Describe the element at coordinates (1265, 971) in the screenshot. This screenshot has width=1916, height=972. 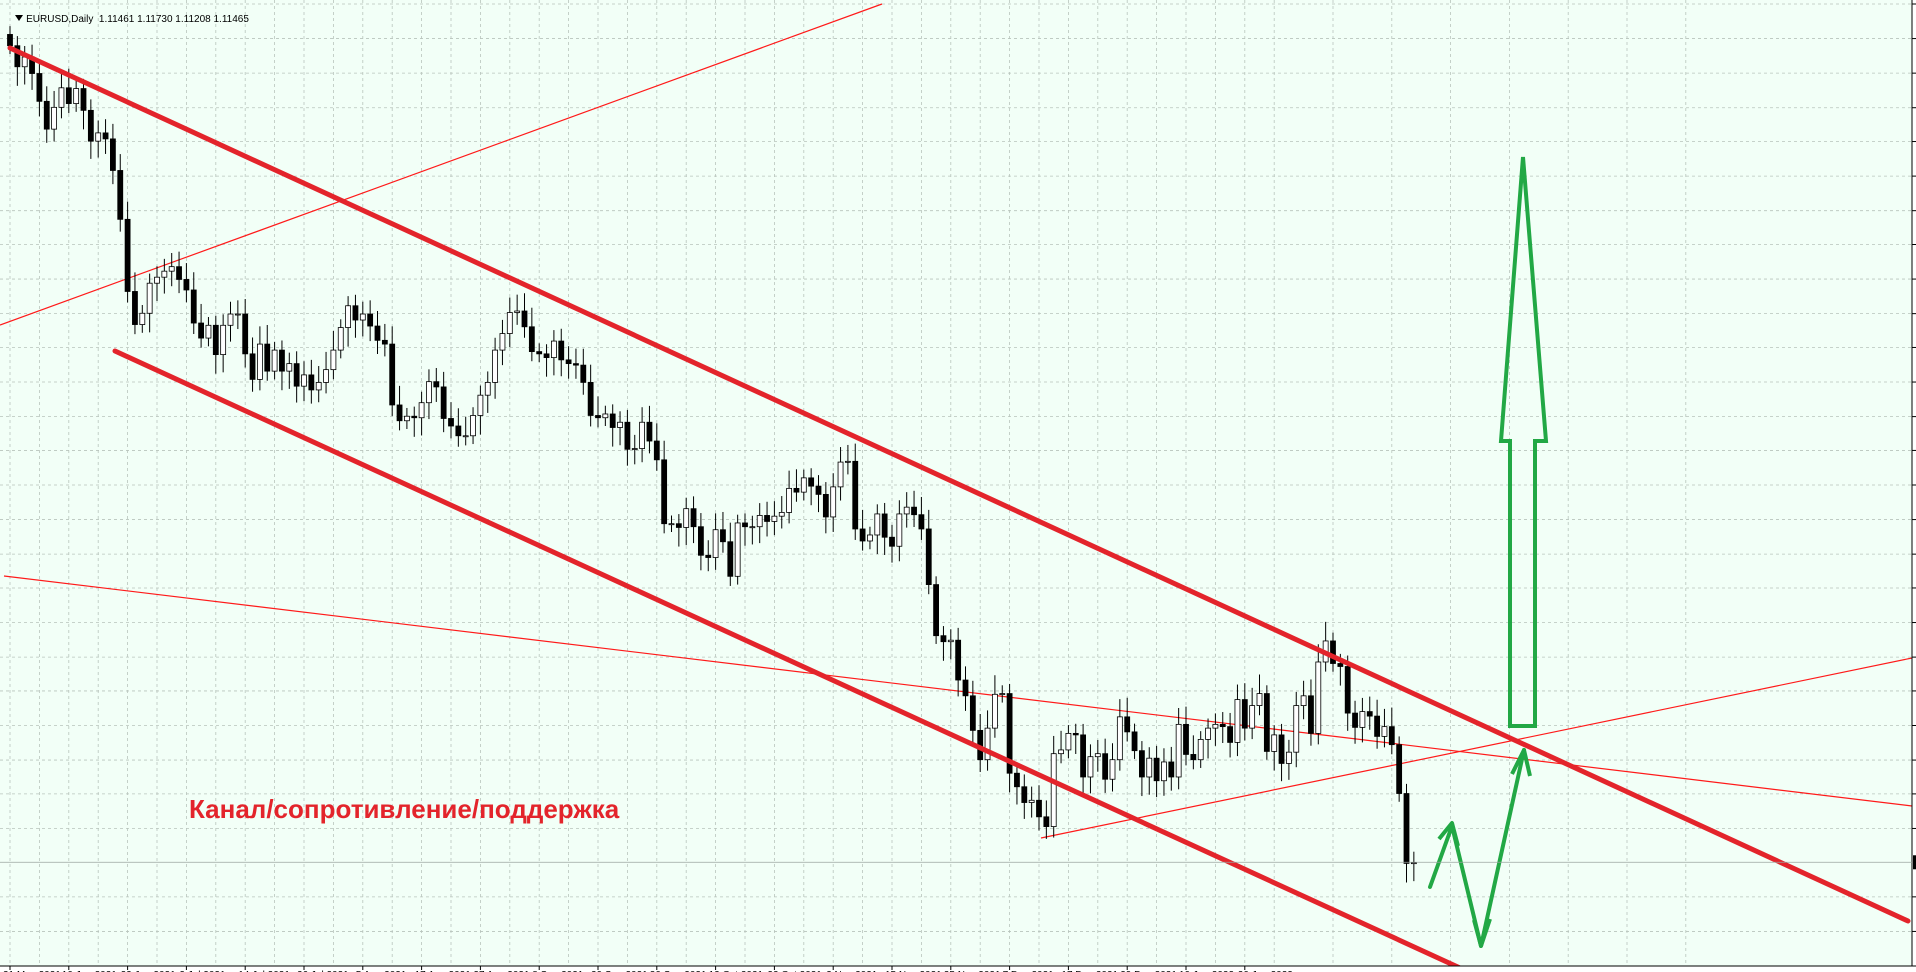
I see `x-tick-label: 20 Jan 2022` at that location.